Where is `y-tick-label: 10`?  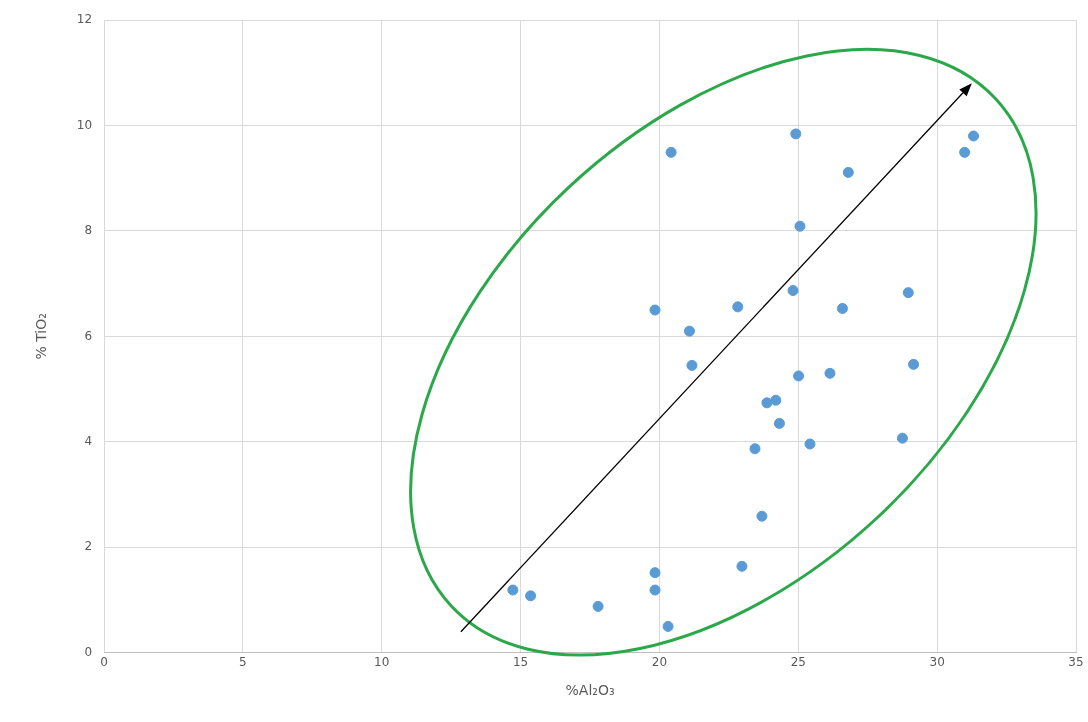
y-tick-label: 10 is located at coordinates (84, 124).